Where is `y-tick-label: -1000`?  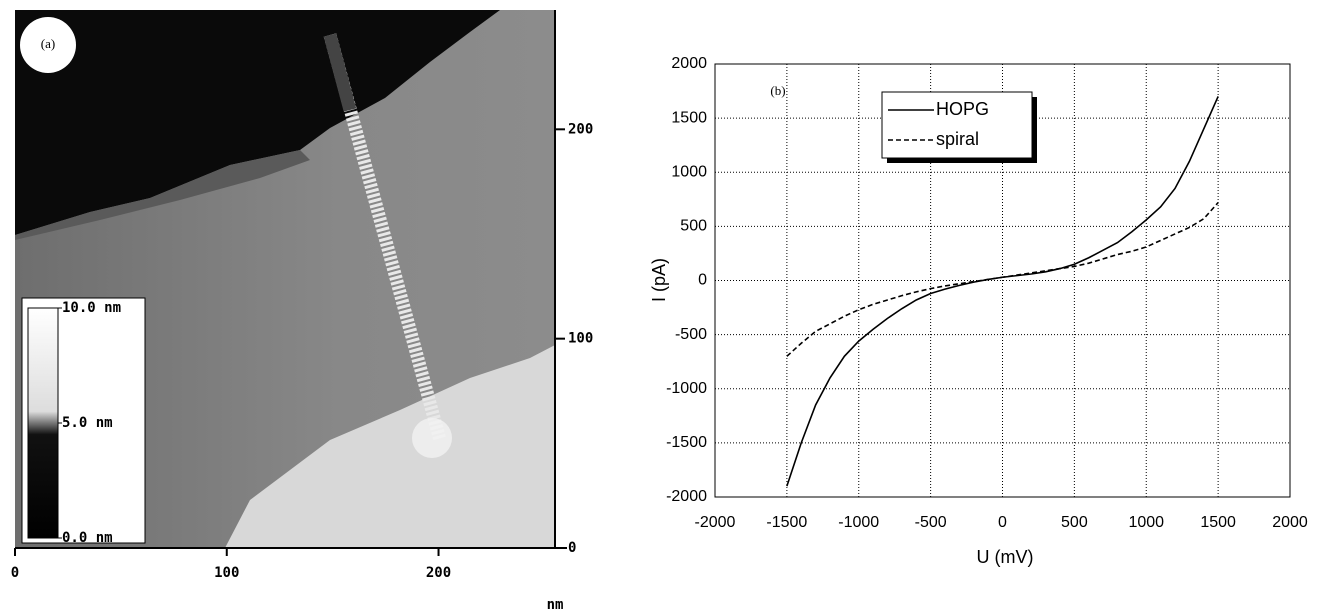
y-tick-label: -1000 is located at coordinates (686, 388).